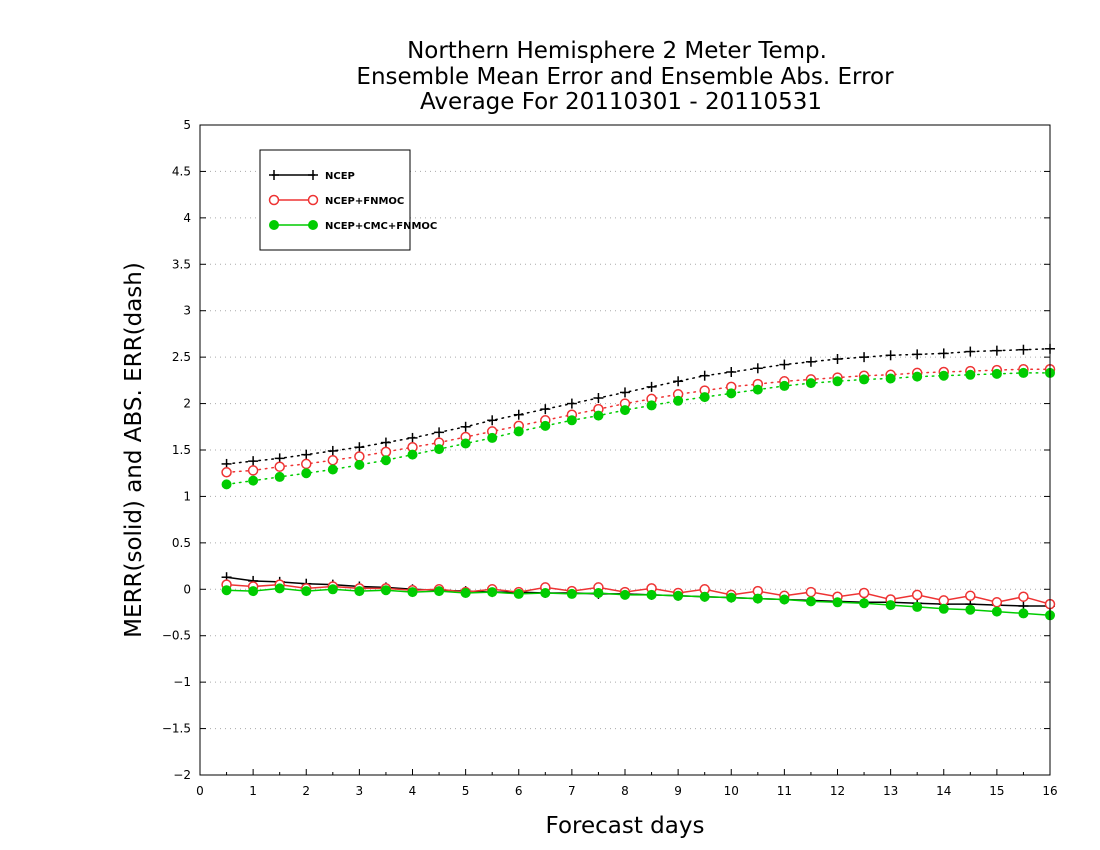 The height and width of the screenshot is (850, 1100). I want to click on abs-error-line, so click(638, 429).